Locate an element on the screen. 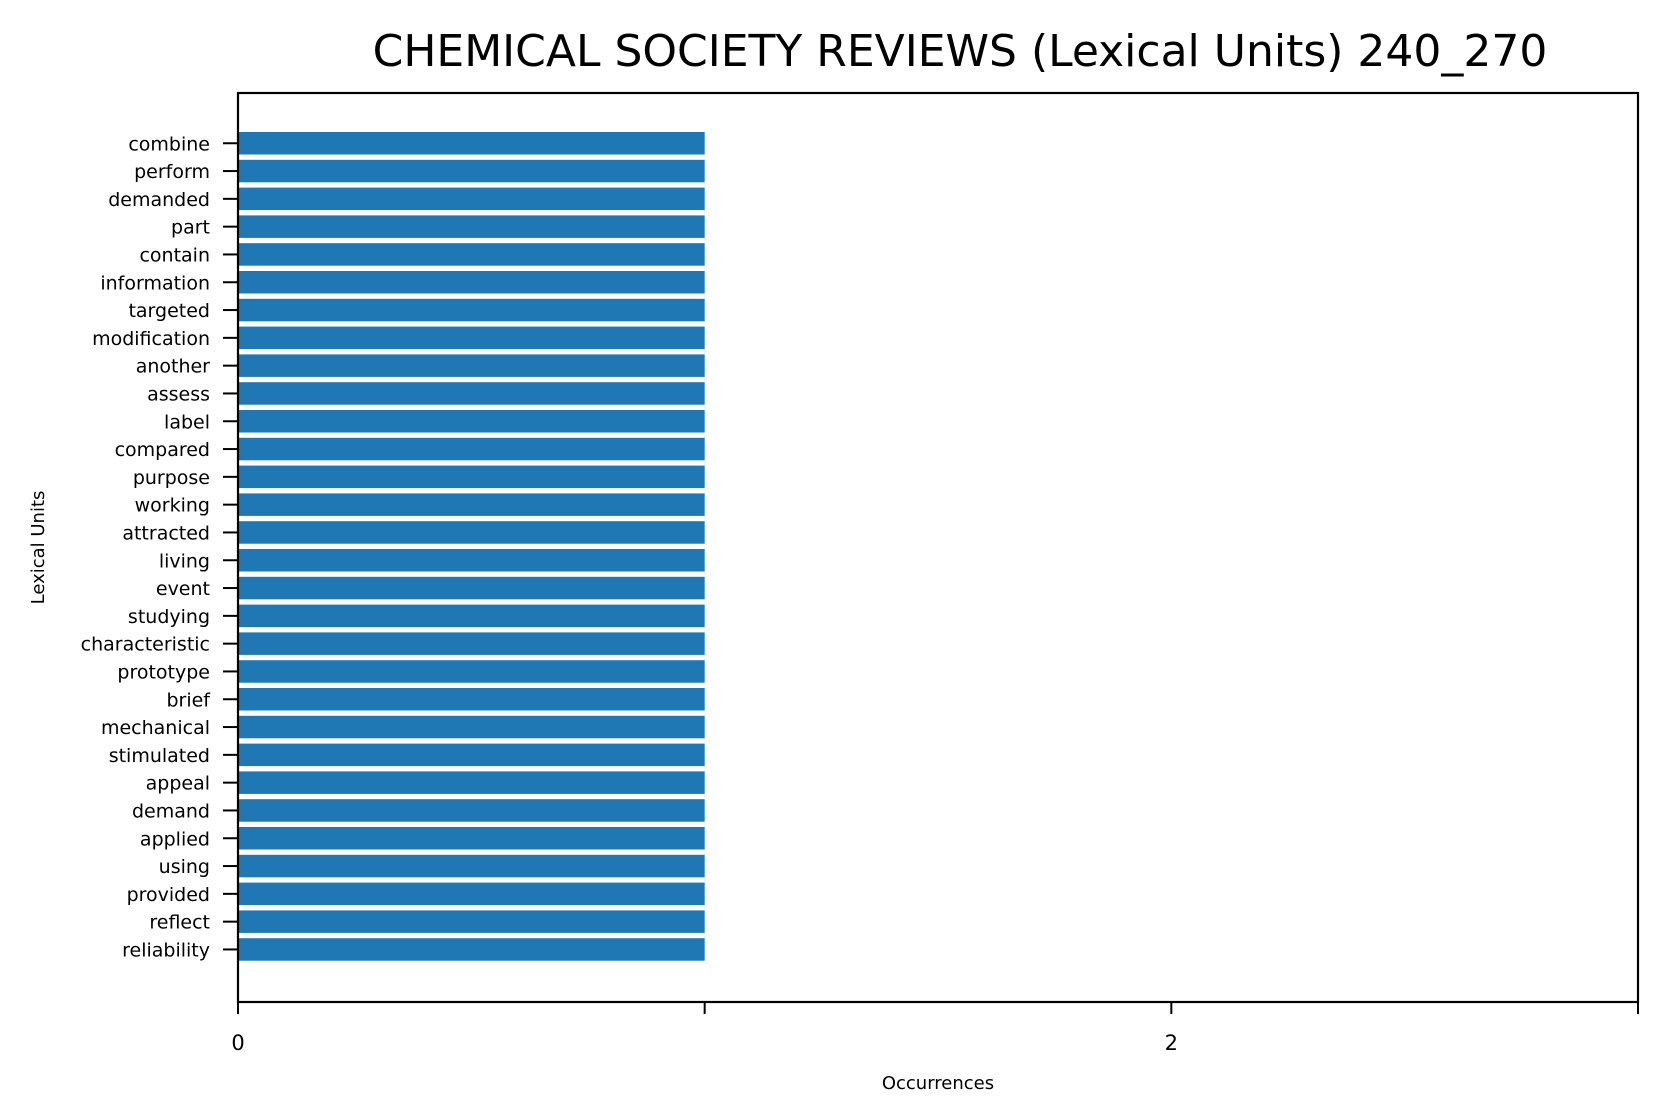 The image size is (1662, 1118). bar-using is located at coordinates (471, 866).